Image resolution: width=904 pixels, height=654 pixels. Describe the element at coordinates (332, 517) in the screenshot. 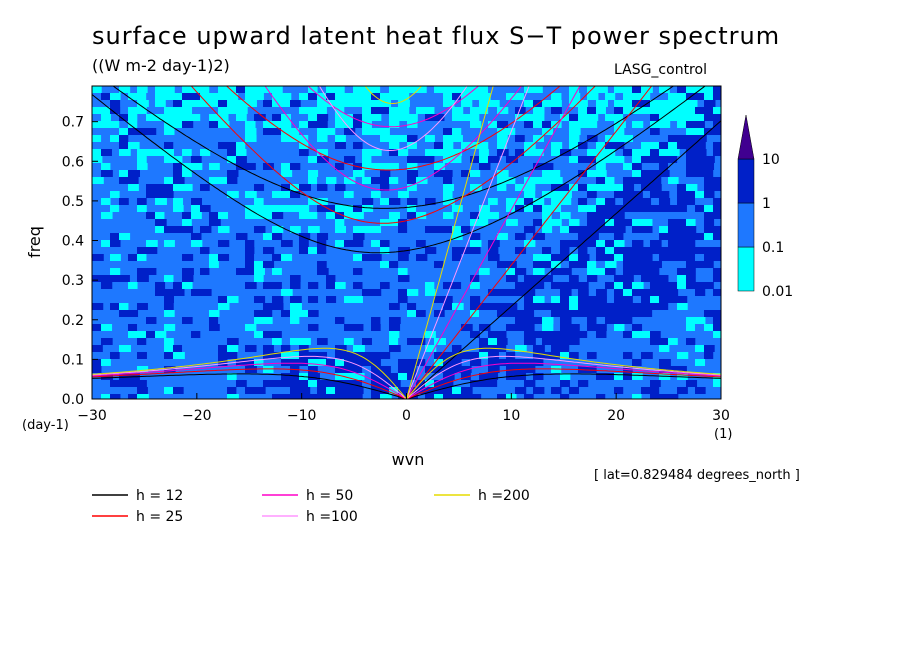

I see `legend-label: h =100` at that location.